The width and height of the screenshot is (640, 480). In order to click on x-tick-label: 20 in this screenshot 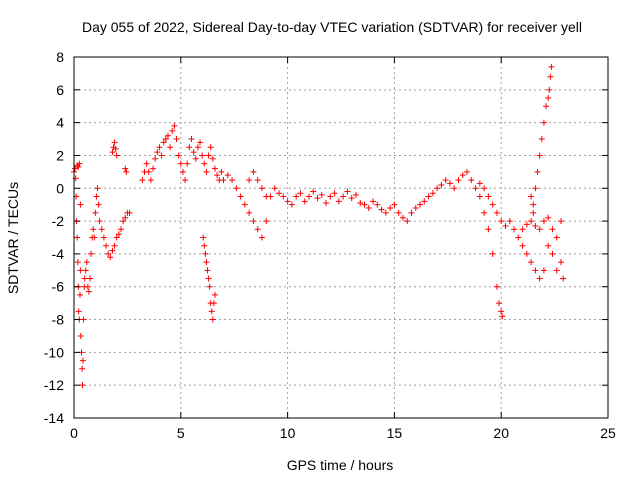, I will do `click(501, 433)`.